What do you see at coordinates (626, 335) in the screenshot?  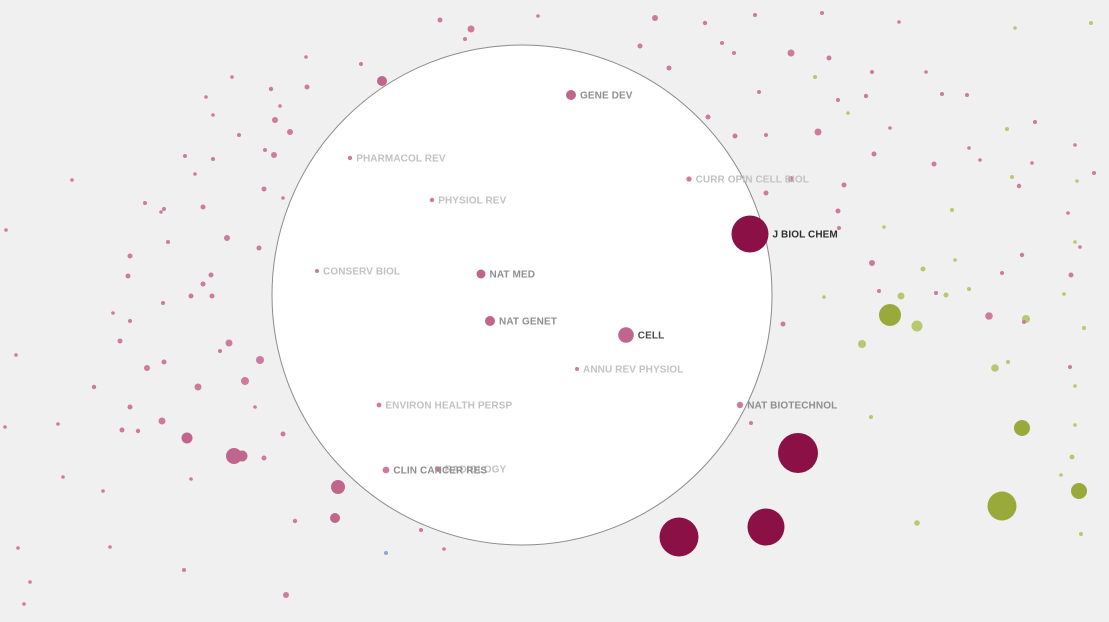 I see `journal-point-cell` at bounding box center [626, 335].